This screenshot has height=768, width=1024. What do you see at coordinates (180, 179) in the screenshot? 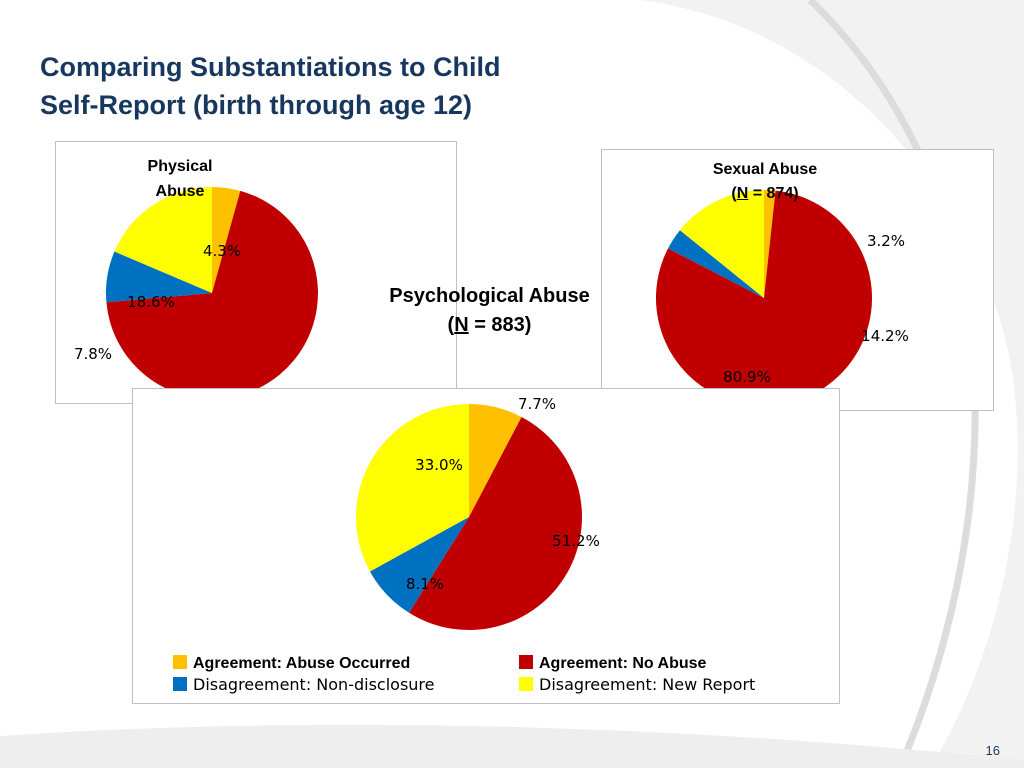
I see `physical-abuse-chart-title: Physical Abuse` at bounding box center [180, 179].